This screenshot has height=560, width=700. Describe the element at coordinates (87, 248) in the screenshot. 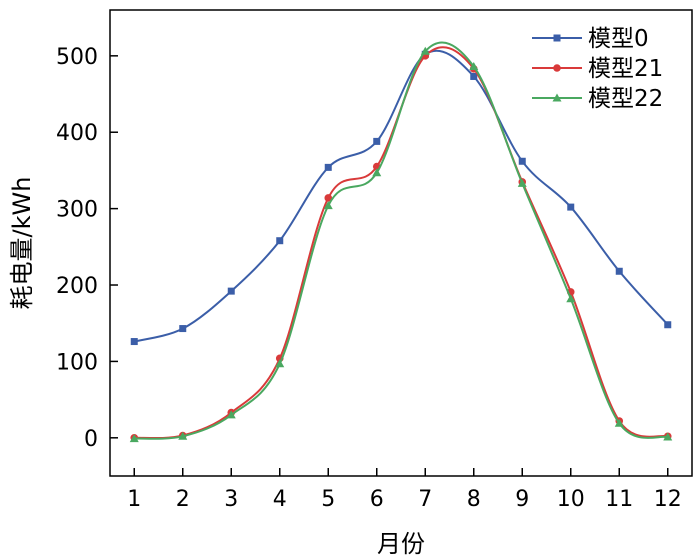

I see `y-axis-ticks: 0 100 200 300 400 500` at that location.